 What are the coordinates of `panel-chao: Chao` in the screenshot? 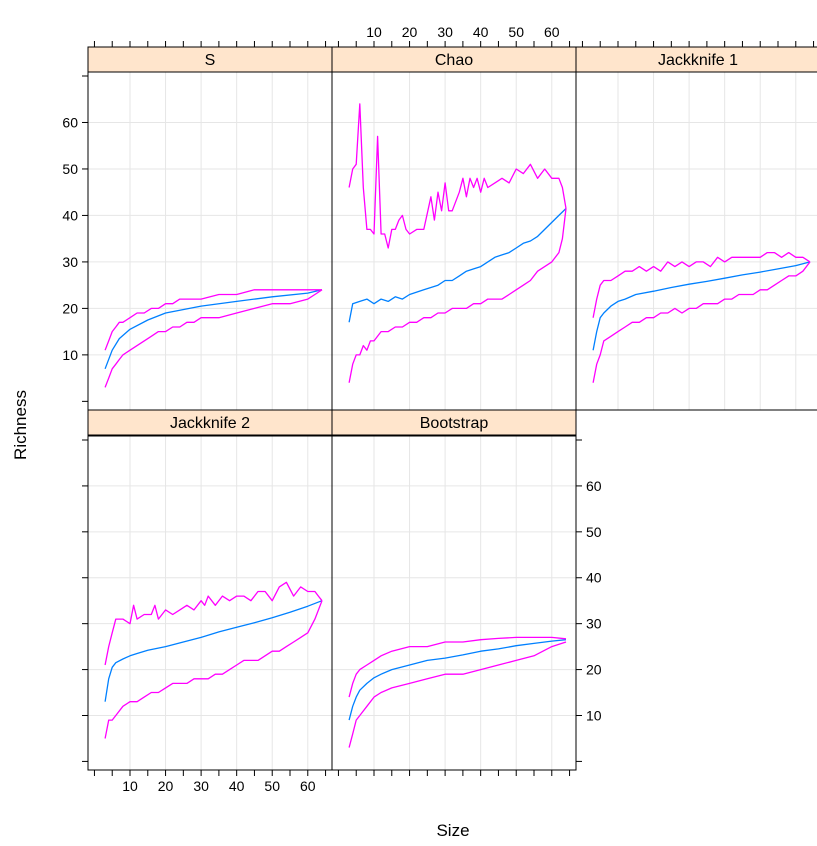 It's located at (454, 228).